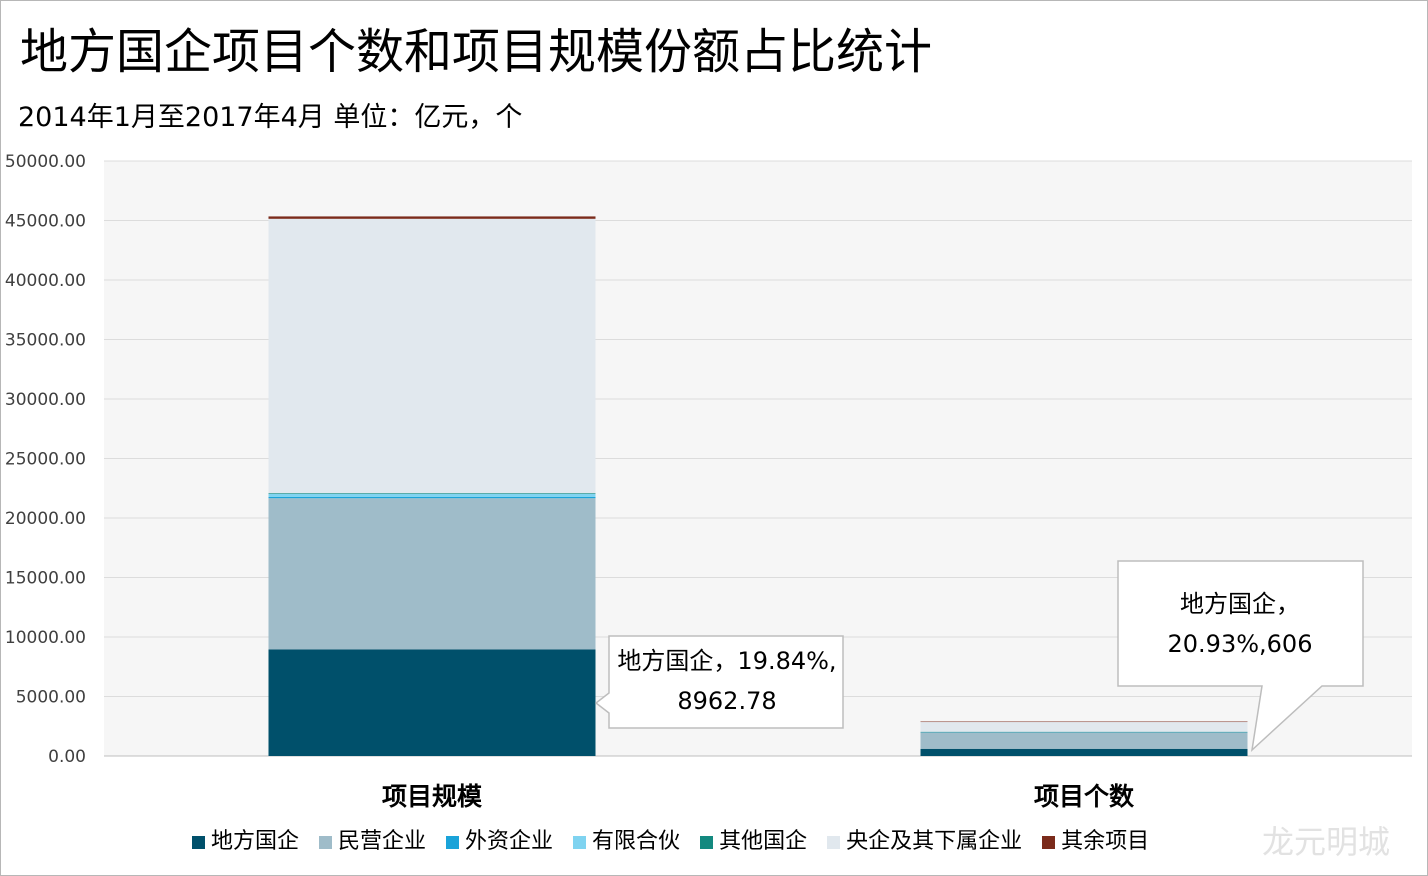 The width and height of the screenshot is (1428, 876). Describe the element at coordinates (45, 222) in the screenshot. I see `y-tick-label: 45000.00` at that location.